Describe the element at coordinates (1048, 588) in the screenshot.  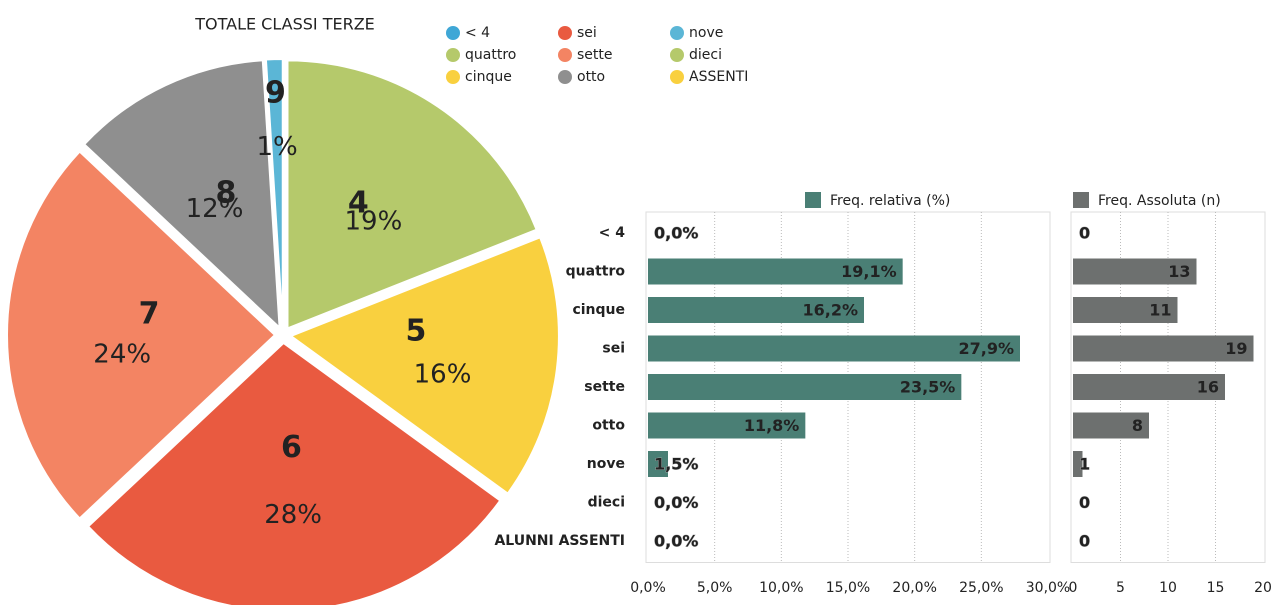
I see `x-tick-label: 30,0%` at that location.